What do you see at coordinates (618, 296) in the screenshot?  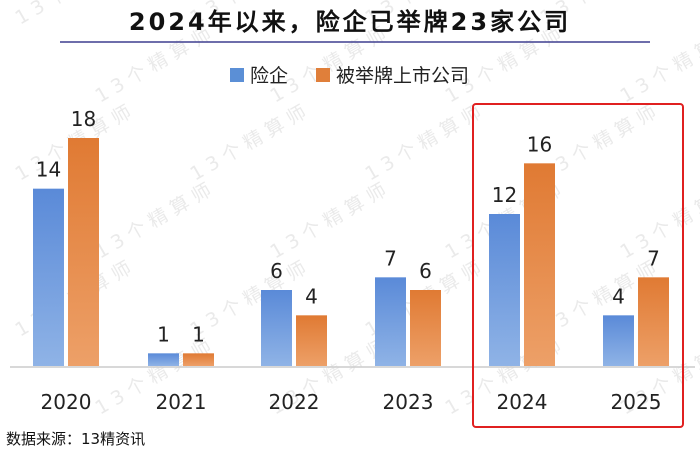 I see `value-label-insurer-2025: 4` at bounding box center [618, 296].